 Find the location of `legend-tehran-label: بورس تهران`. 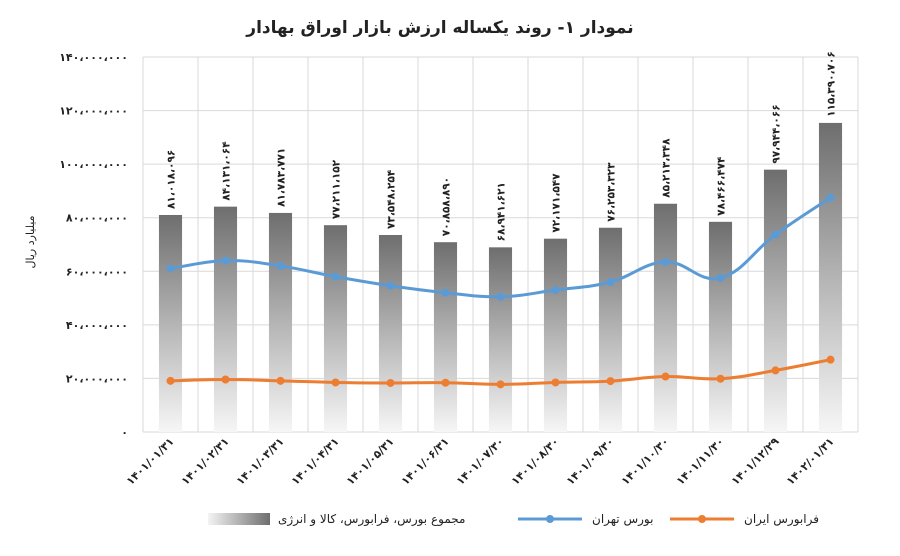

legend-tehran-label: بورس تهران is located at coordinates (622, 519).